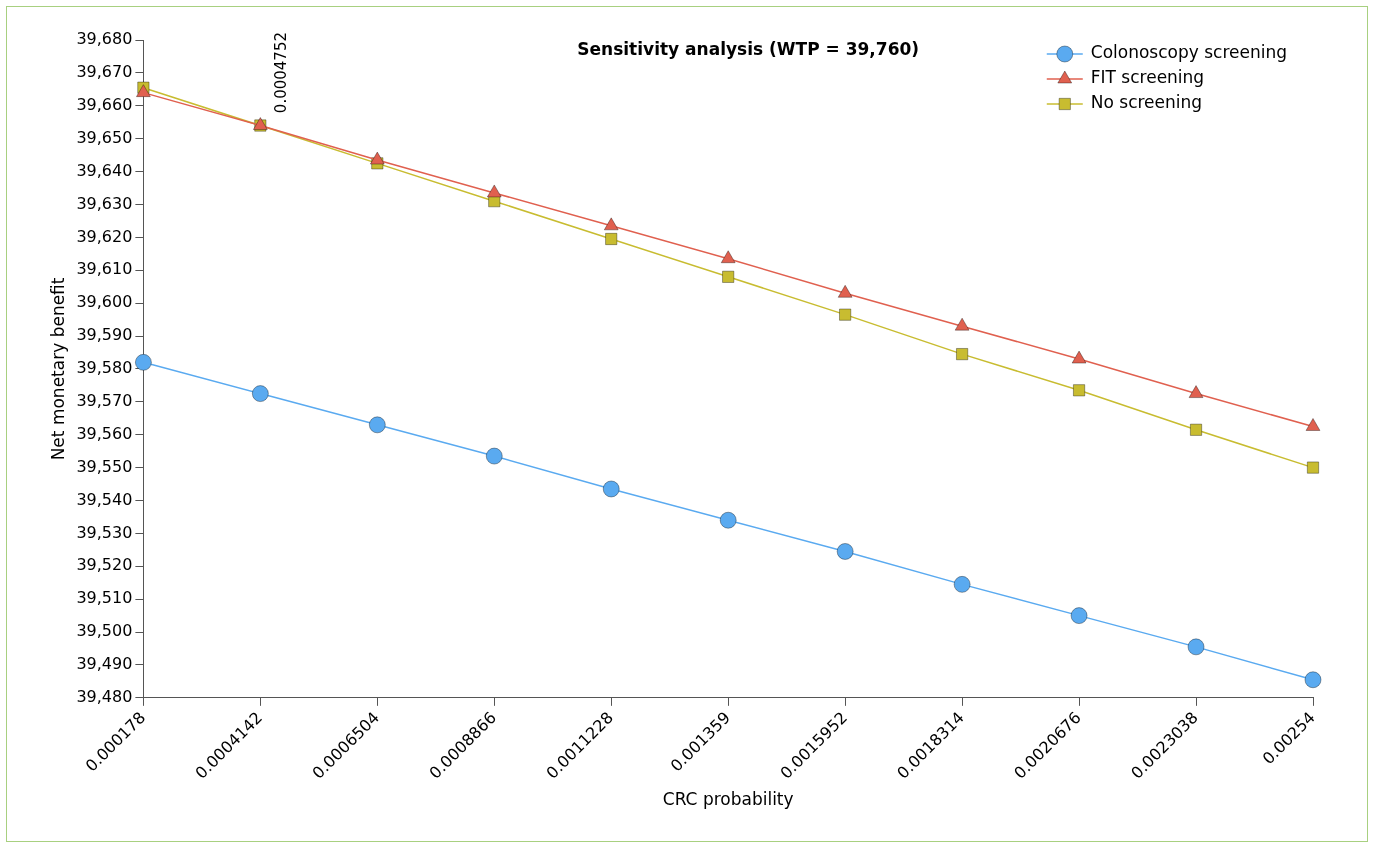 This screenshot has width=1373, height=845. Describe the element at coordinates (1188, 52) in the screenshot. I see `legend-label: Colonoscopy screening` at that location.